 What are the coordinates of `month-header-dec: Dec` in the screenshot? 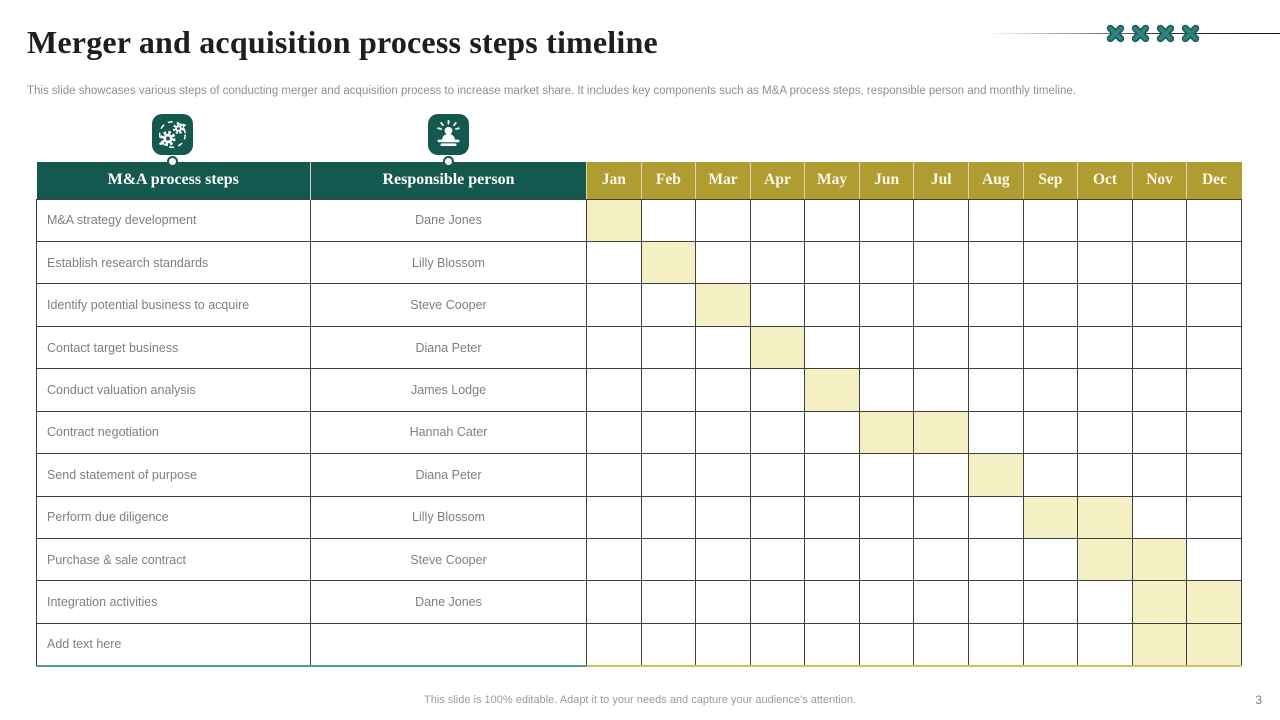 It's located at (1214, 181).